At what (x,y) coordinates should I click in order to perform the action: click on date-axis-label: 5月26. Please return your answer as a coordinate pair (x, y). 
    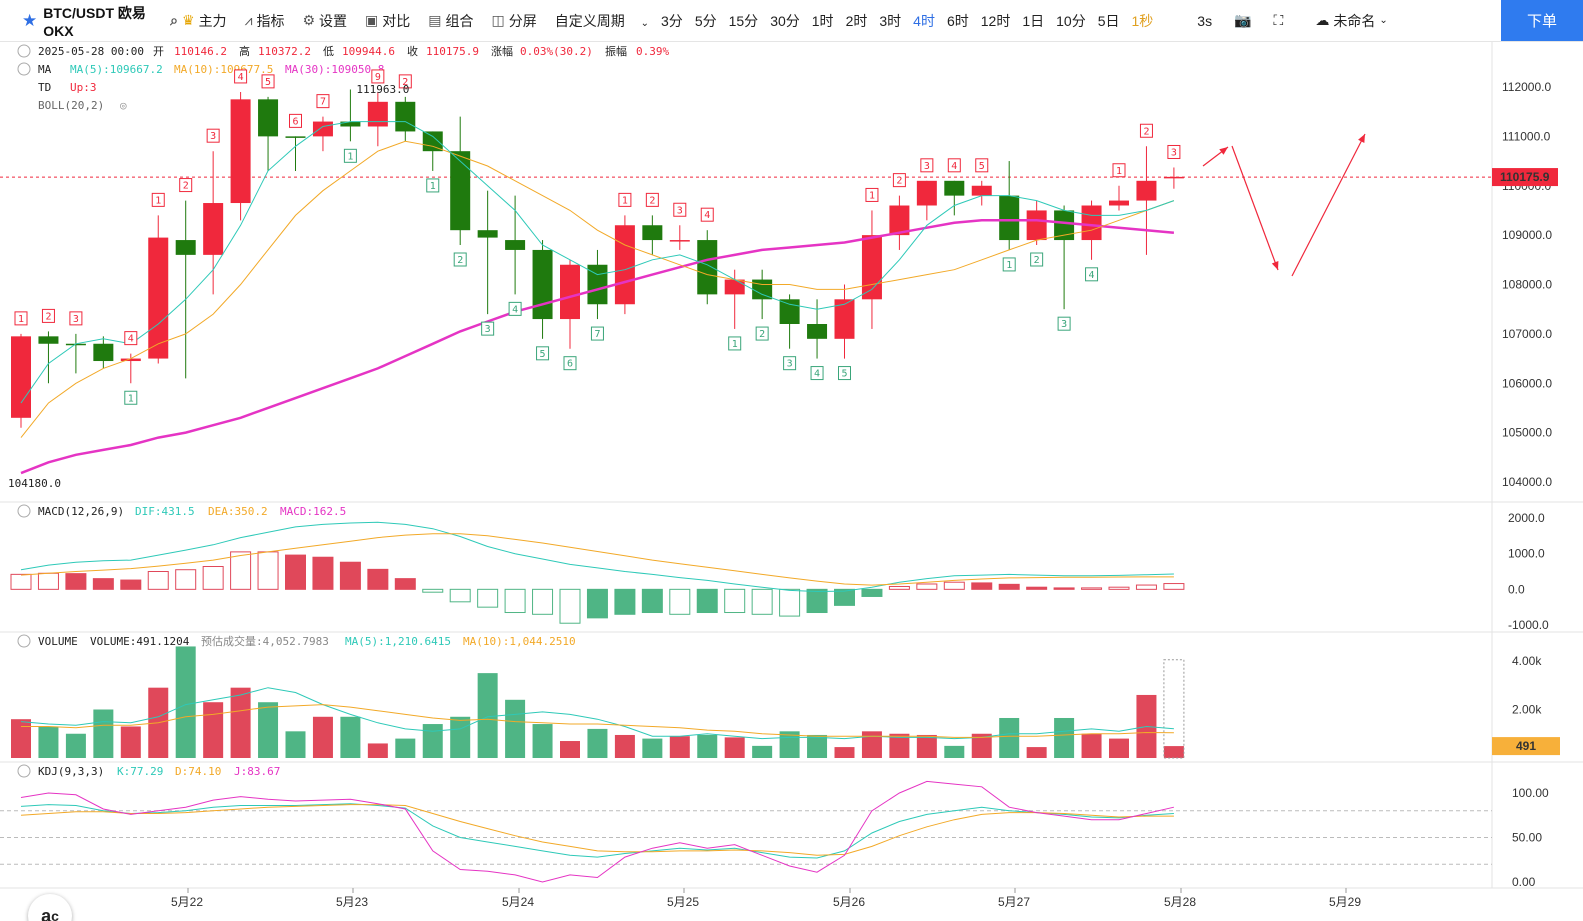
    Looking at the image, I should click on (849, 902).